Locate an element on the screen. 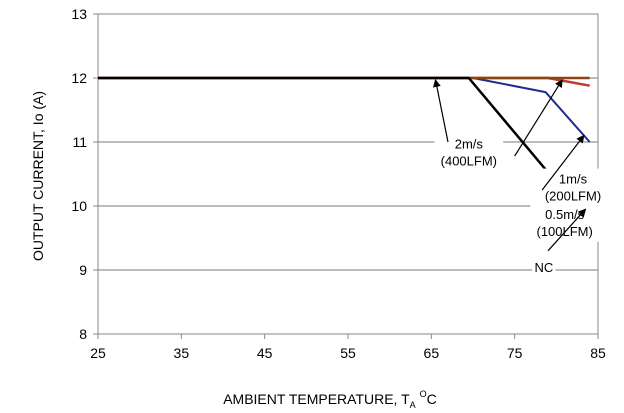 Image resolution: width=624 pixels, height=413 pixels. y-tick-label: 11 is located at coordinates (79, 142).